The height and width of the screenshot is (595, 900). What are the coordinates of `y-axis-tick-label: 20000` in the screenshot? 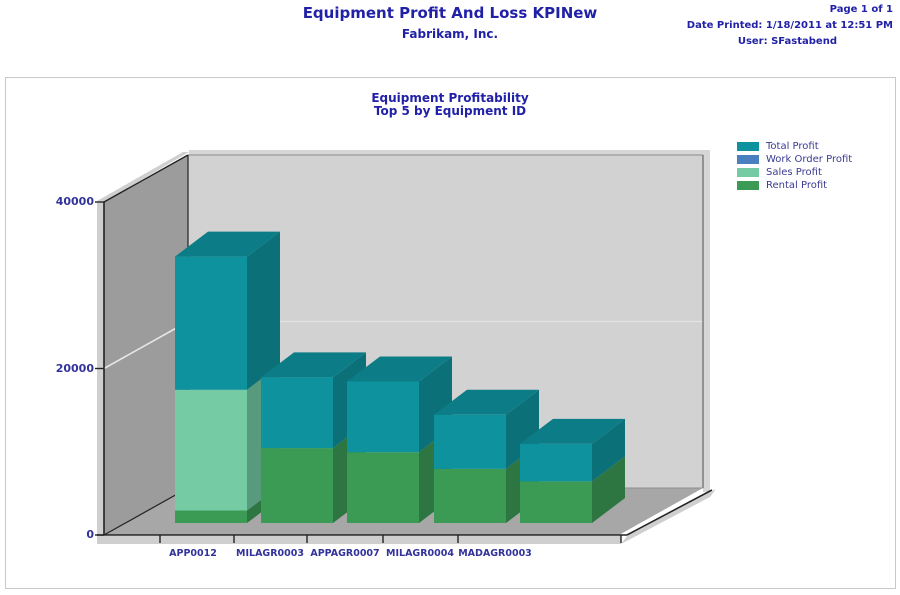 It's located at (74, 368).